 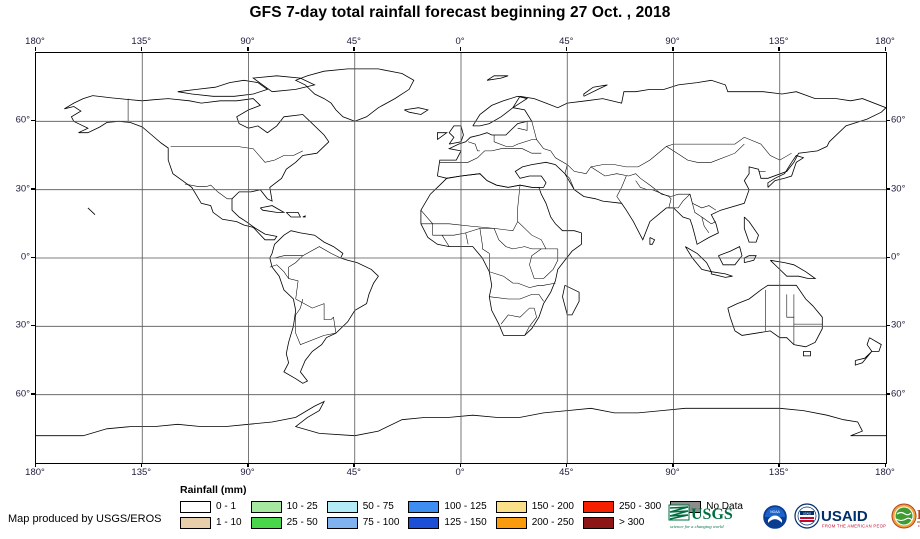 What do you see at coordinates (552, 506) in the screenshot?
I see `legend-label: 150 - 200` at bounding box center [552, 506].